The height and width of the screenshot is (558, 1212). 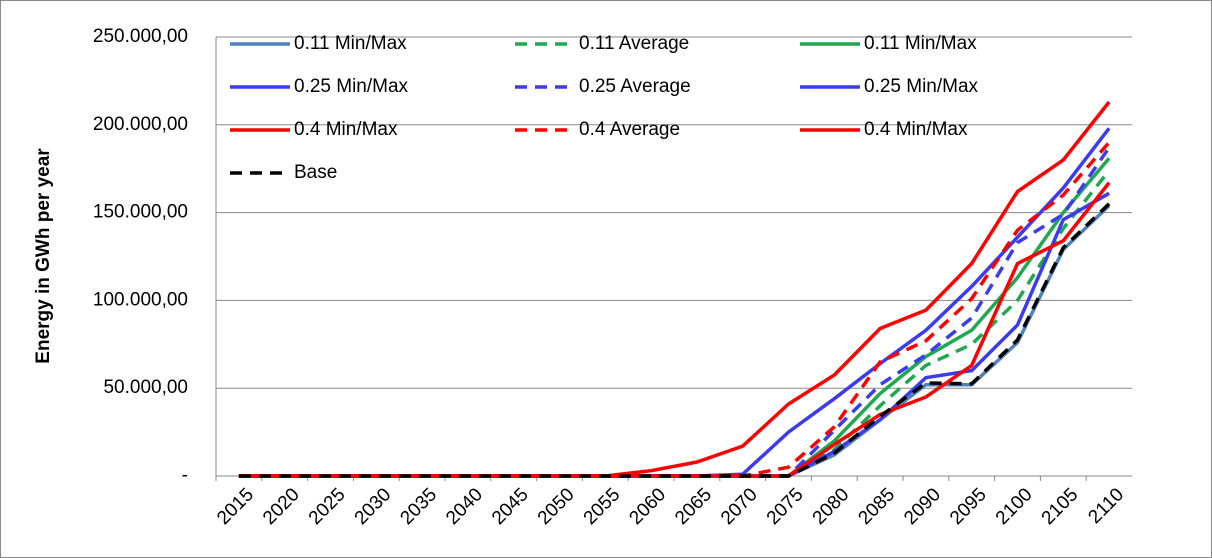 What do you see at coordinates (140, 299) in the screenshot?
I see `y-tick-label: 100.000,00` at bounding box center [140, 299].